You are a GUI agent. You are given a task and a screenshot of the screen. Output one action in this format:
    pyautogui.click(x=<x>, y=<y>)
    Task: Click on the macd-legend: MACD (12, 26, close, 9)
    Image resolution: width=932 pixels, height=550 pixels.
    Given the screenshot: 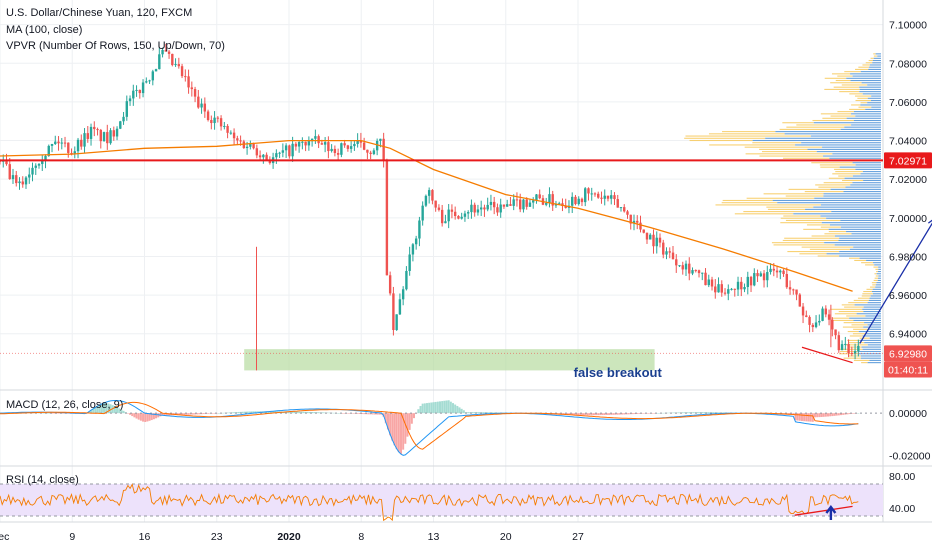 What is the action you would take?
    pyautogui.click(x=65, y=405)
    